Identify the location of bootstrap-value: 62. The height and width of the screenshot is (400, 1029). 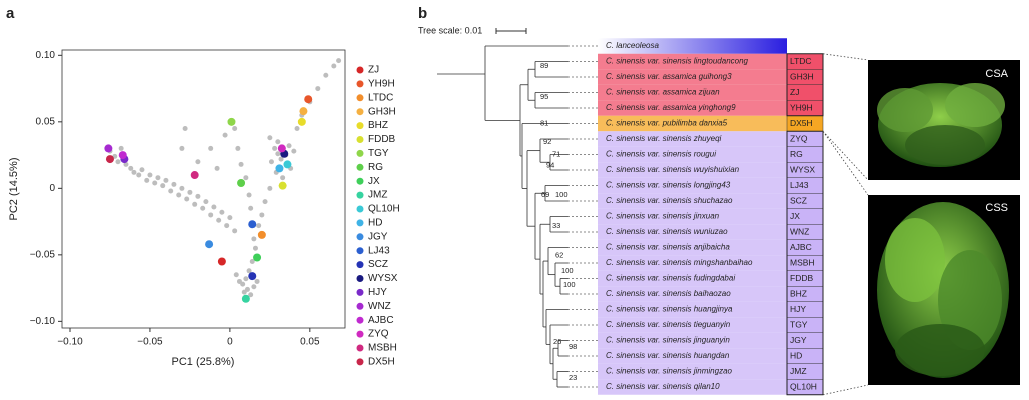
(559, 254).